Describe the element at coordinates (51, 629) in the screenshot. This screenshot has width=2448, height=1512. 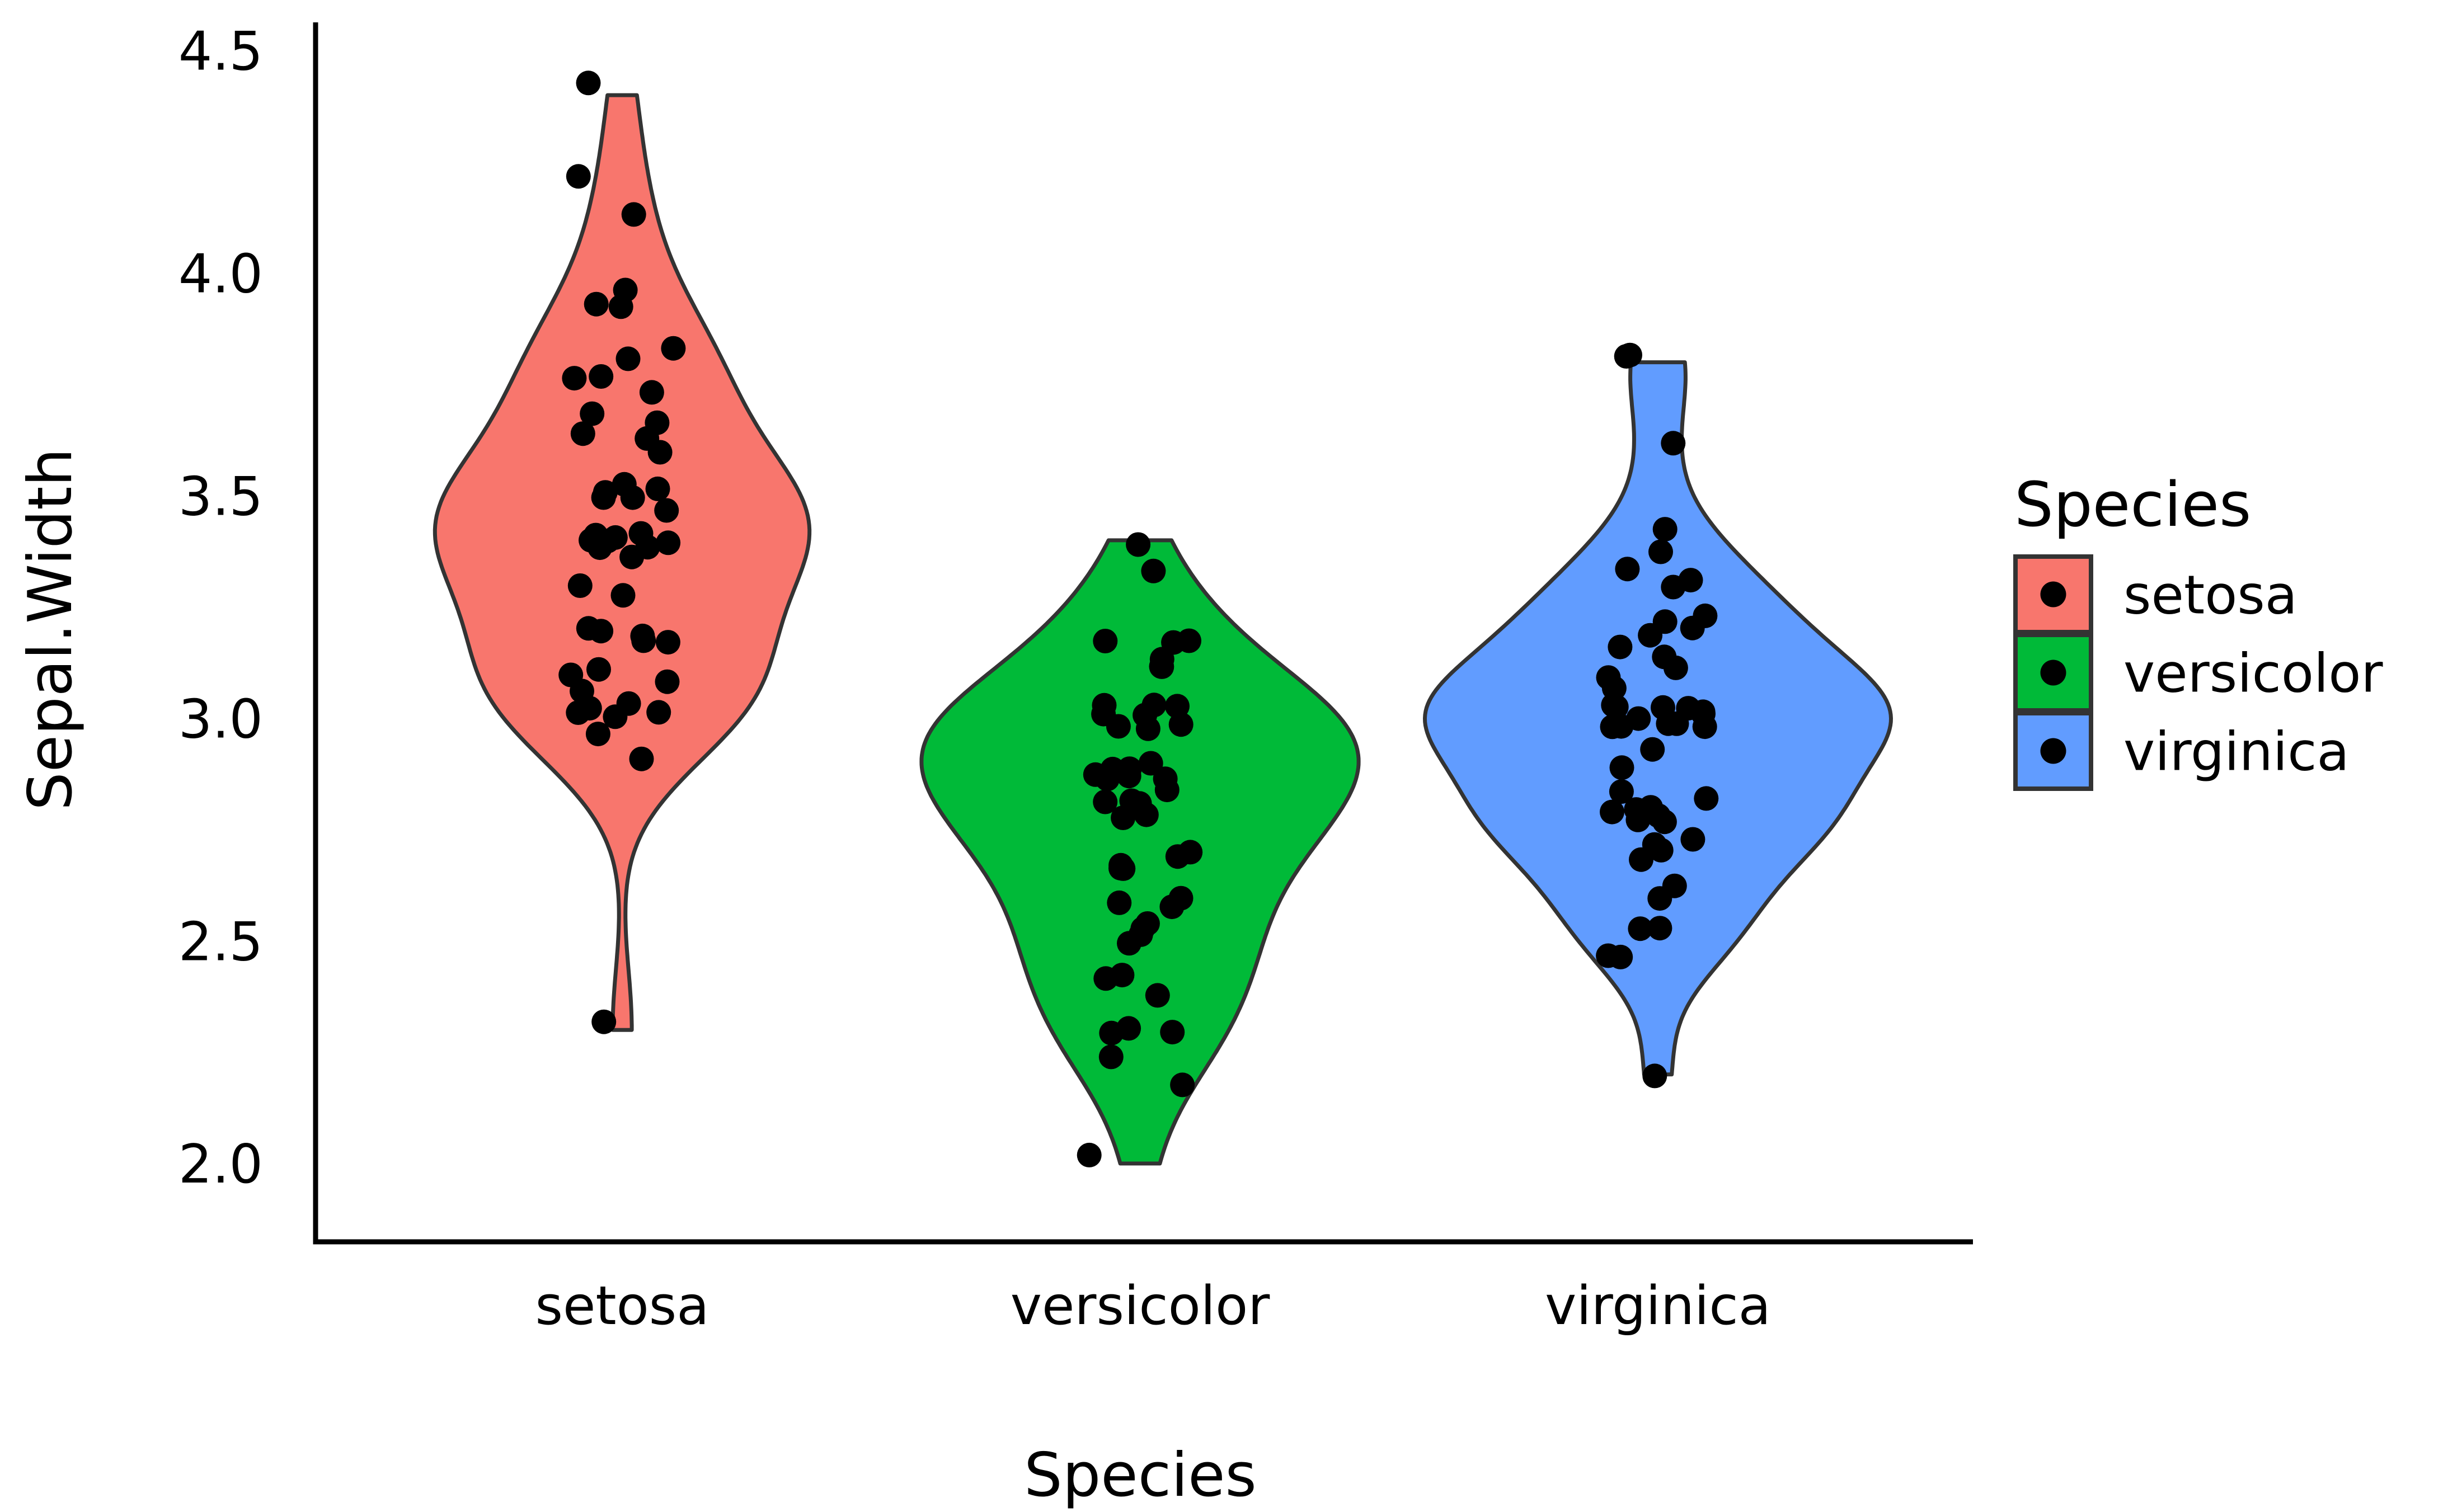
I see `y-axis-title: Sepal.Width` at that location.